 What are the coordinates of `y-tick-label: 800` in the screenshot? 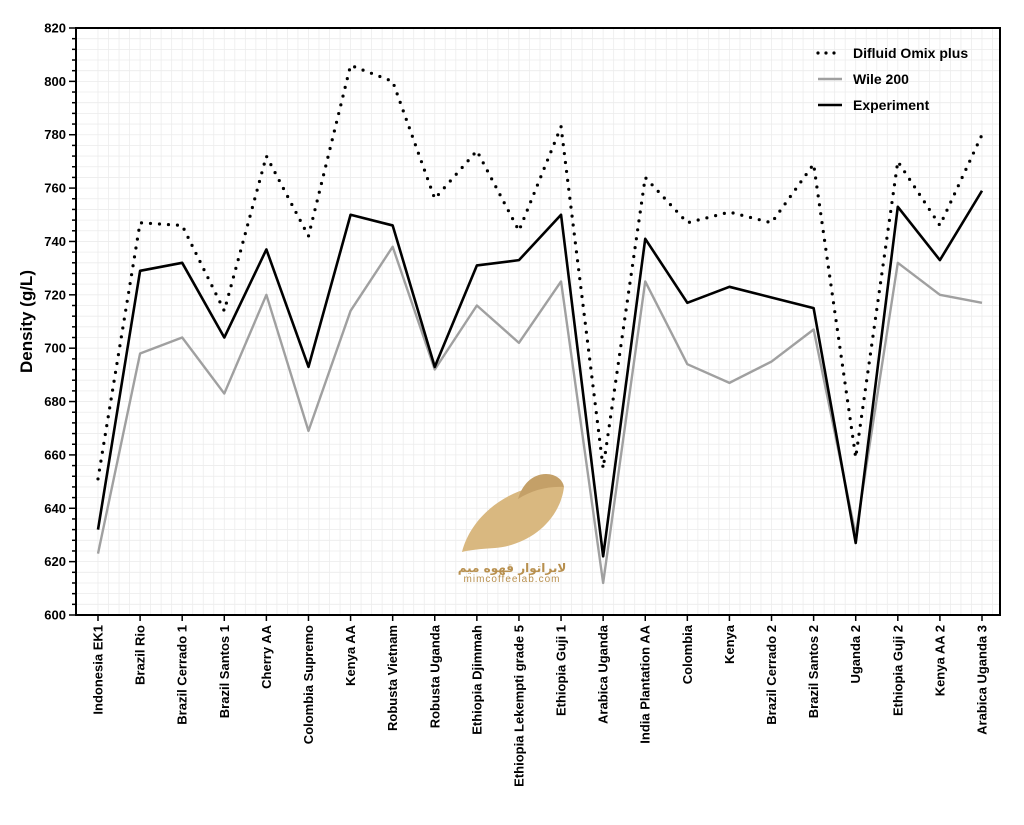 It's located at (55, 81).